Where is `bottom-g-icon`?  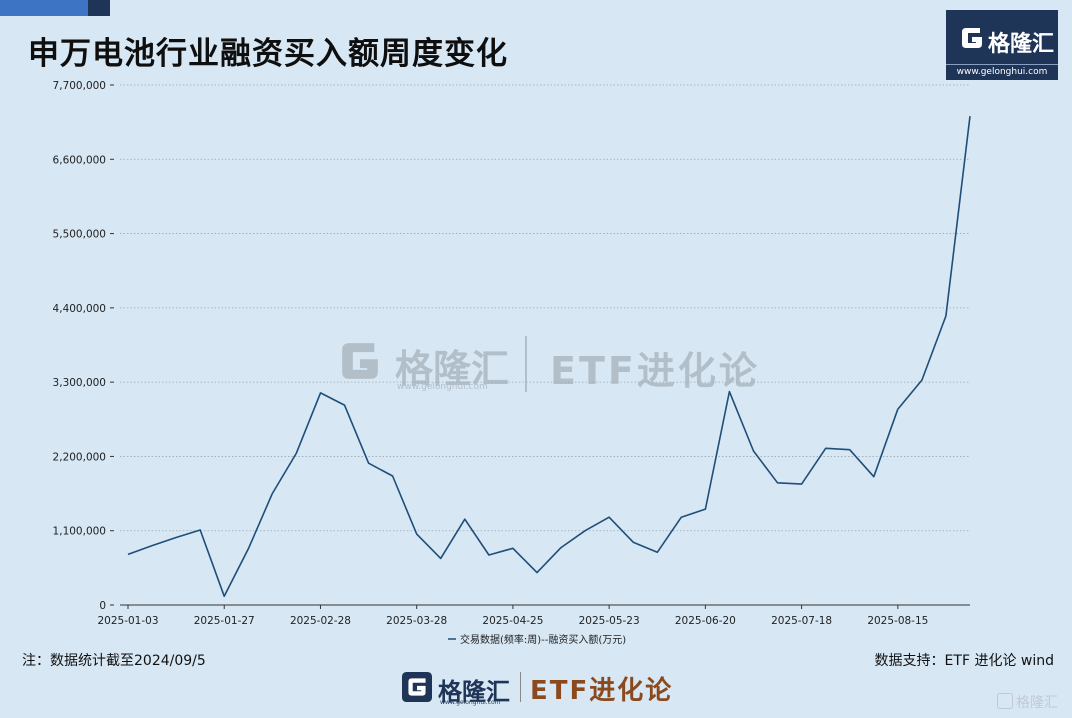
bottom-g-icon is located at coordinates (417, 687).